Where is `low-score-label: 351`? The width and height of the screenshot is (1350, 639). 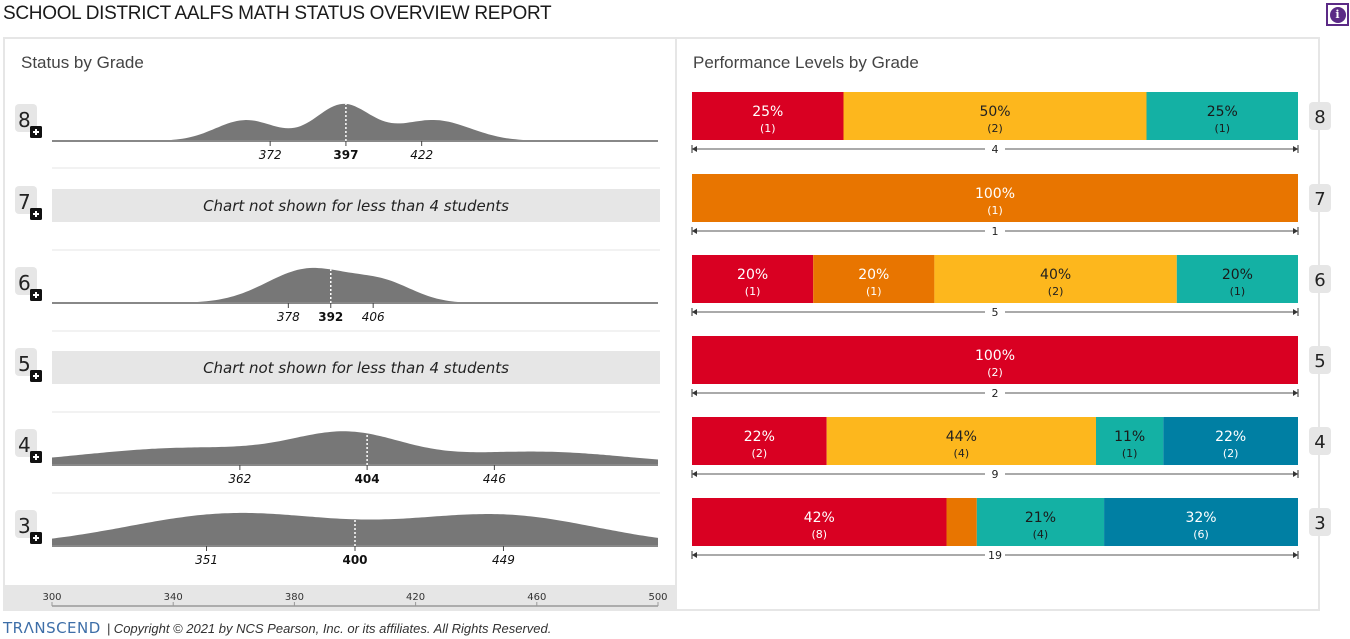 low-score-label: 351 is located at coordinates (206, 560).